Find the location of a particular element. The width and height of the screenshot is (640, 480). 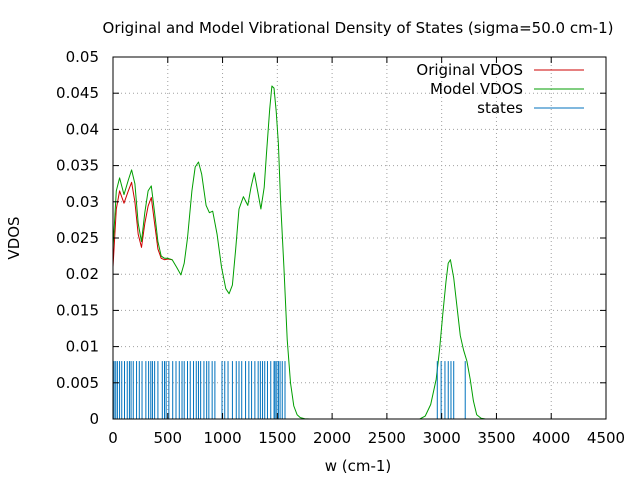

x-tick-labels: 0 500 1000 1500 2000 2500 3000 3500 4000 4500 is located at coordinates (366, 438).